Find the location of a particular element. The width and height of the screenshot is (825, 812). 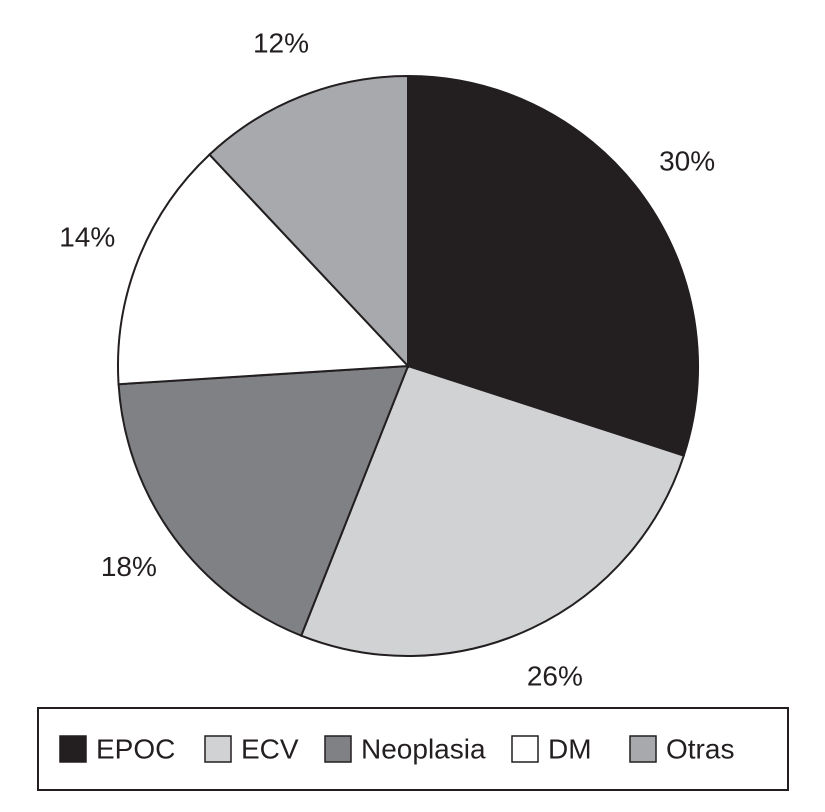

legend-label: Neoplasia is located at coordinates (423, 748).